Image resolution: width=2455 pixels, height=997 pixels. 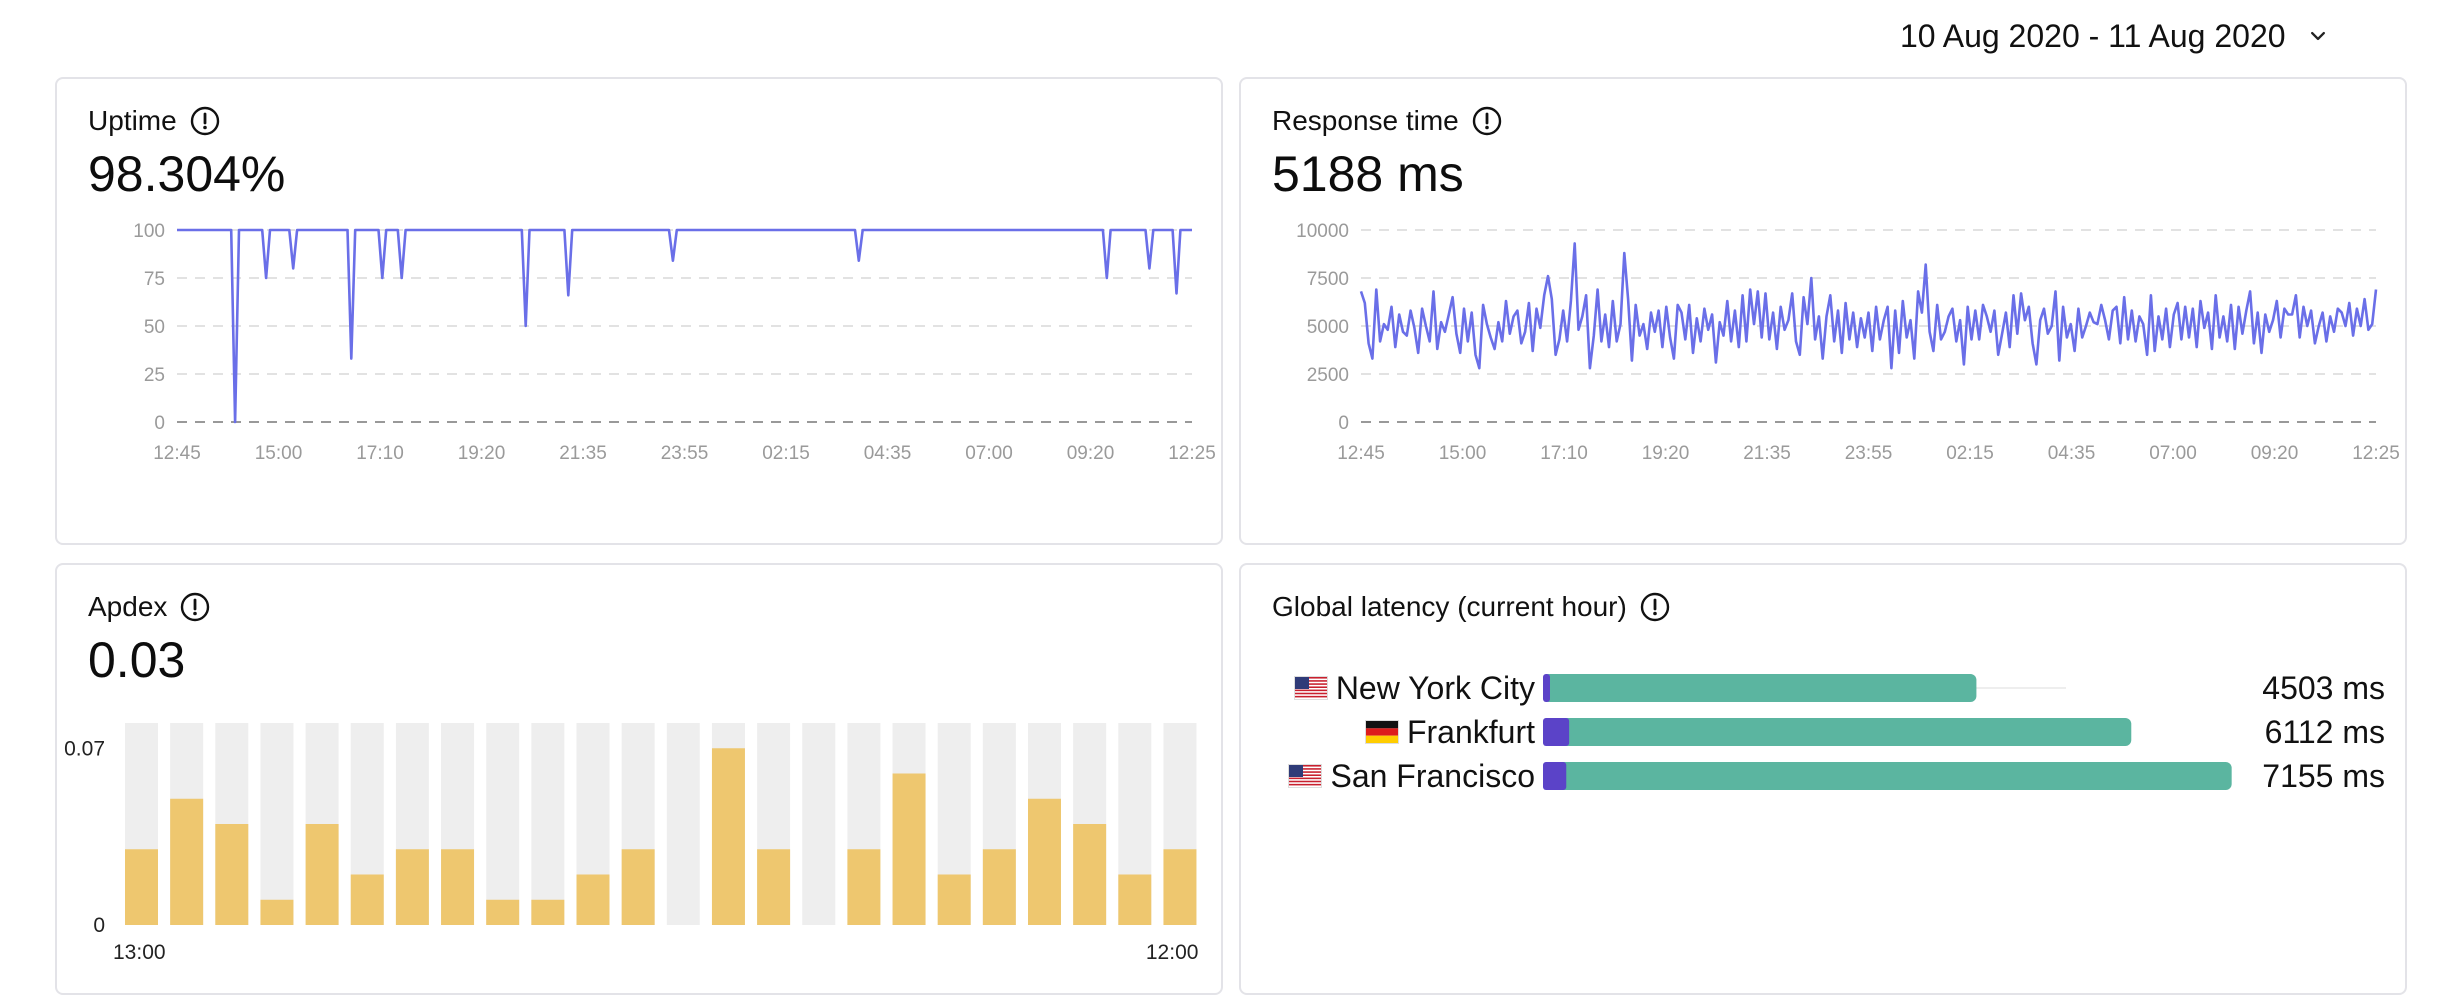 I want to click on response-time-series-line, so click(x=1868, y=306).